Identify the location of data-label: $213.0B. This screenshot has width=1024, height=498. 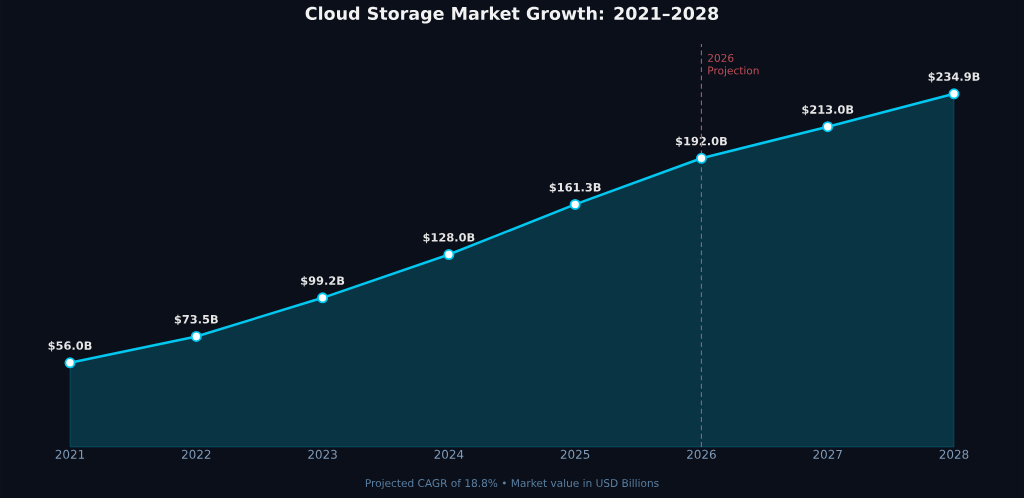
(828, 110).